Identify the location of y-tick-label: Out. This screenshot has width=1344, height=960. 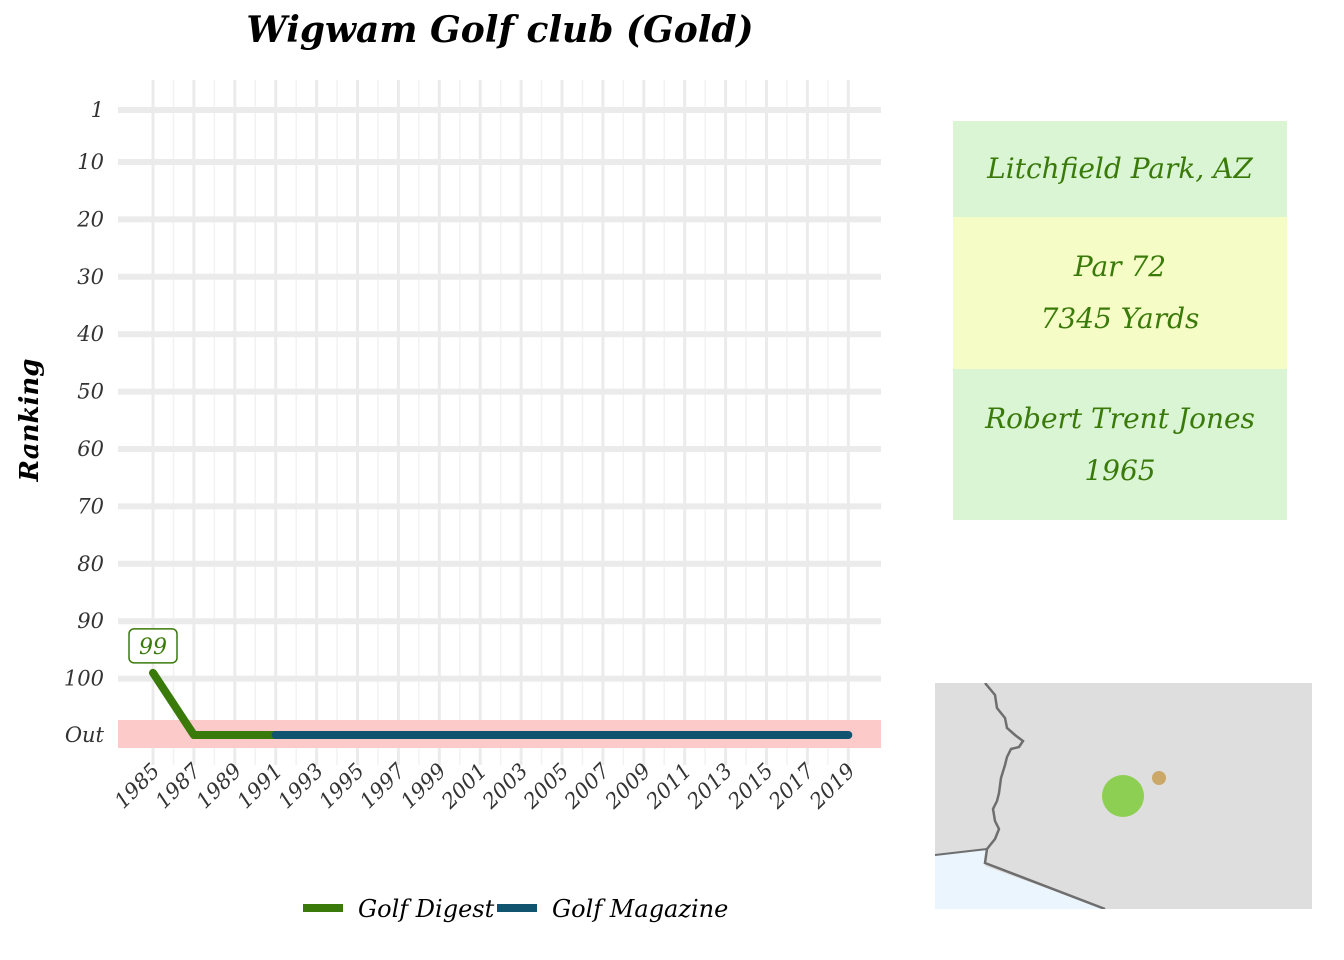
(85, 735).